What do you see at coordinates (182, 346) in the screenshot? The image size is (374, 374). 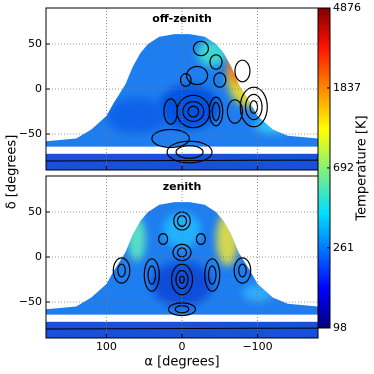 I see `x-tick-label: 0` at bounding box center [182, 346].